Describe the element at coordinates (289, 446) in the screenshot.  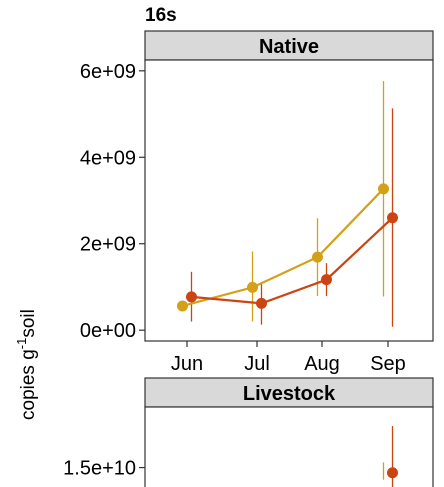
I see `plot-area-livestock` at that location.